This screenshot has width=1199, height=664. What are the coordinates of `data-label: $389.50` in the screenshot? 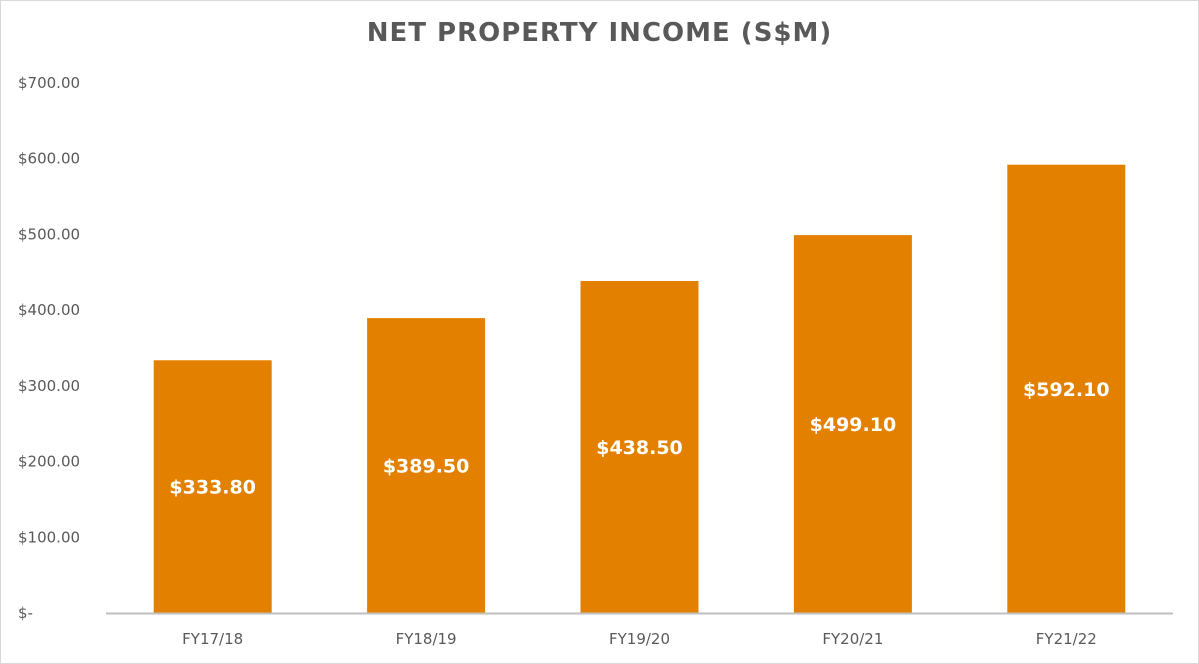 It's located at (426, 467).